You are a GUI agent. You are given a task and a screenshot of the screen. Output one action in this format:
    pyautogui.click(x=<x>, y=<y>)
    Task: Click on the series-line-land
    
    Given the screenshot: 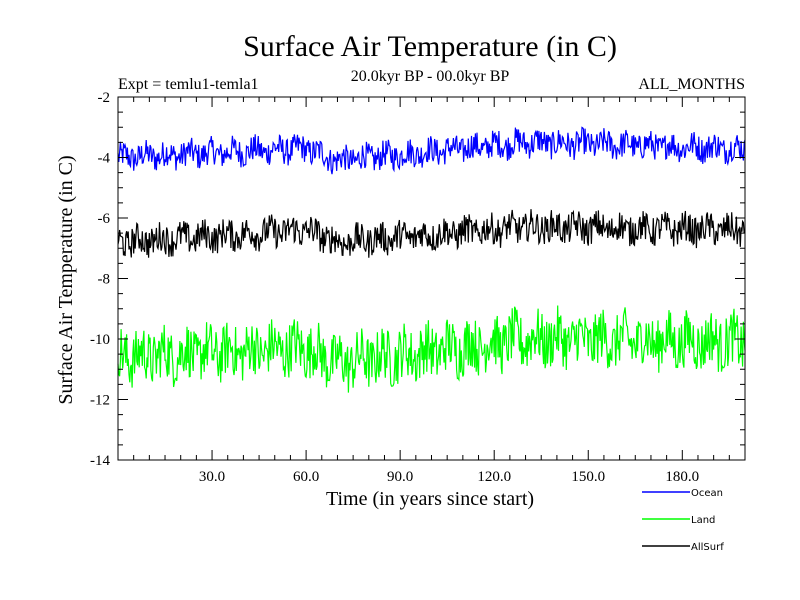 What is the action you would take?
    pyautogui.click(x=431, y=349)
    